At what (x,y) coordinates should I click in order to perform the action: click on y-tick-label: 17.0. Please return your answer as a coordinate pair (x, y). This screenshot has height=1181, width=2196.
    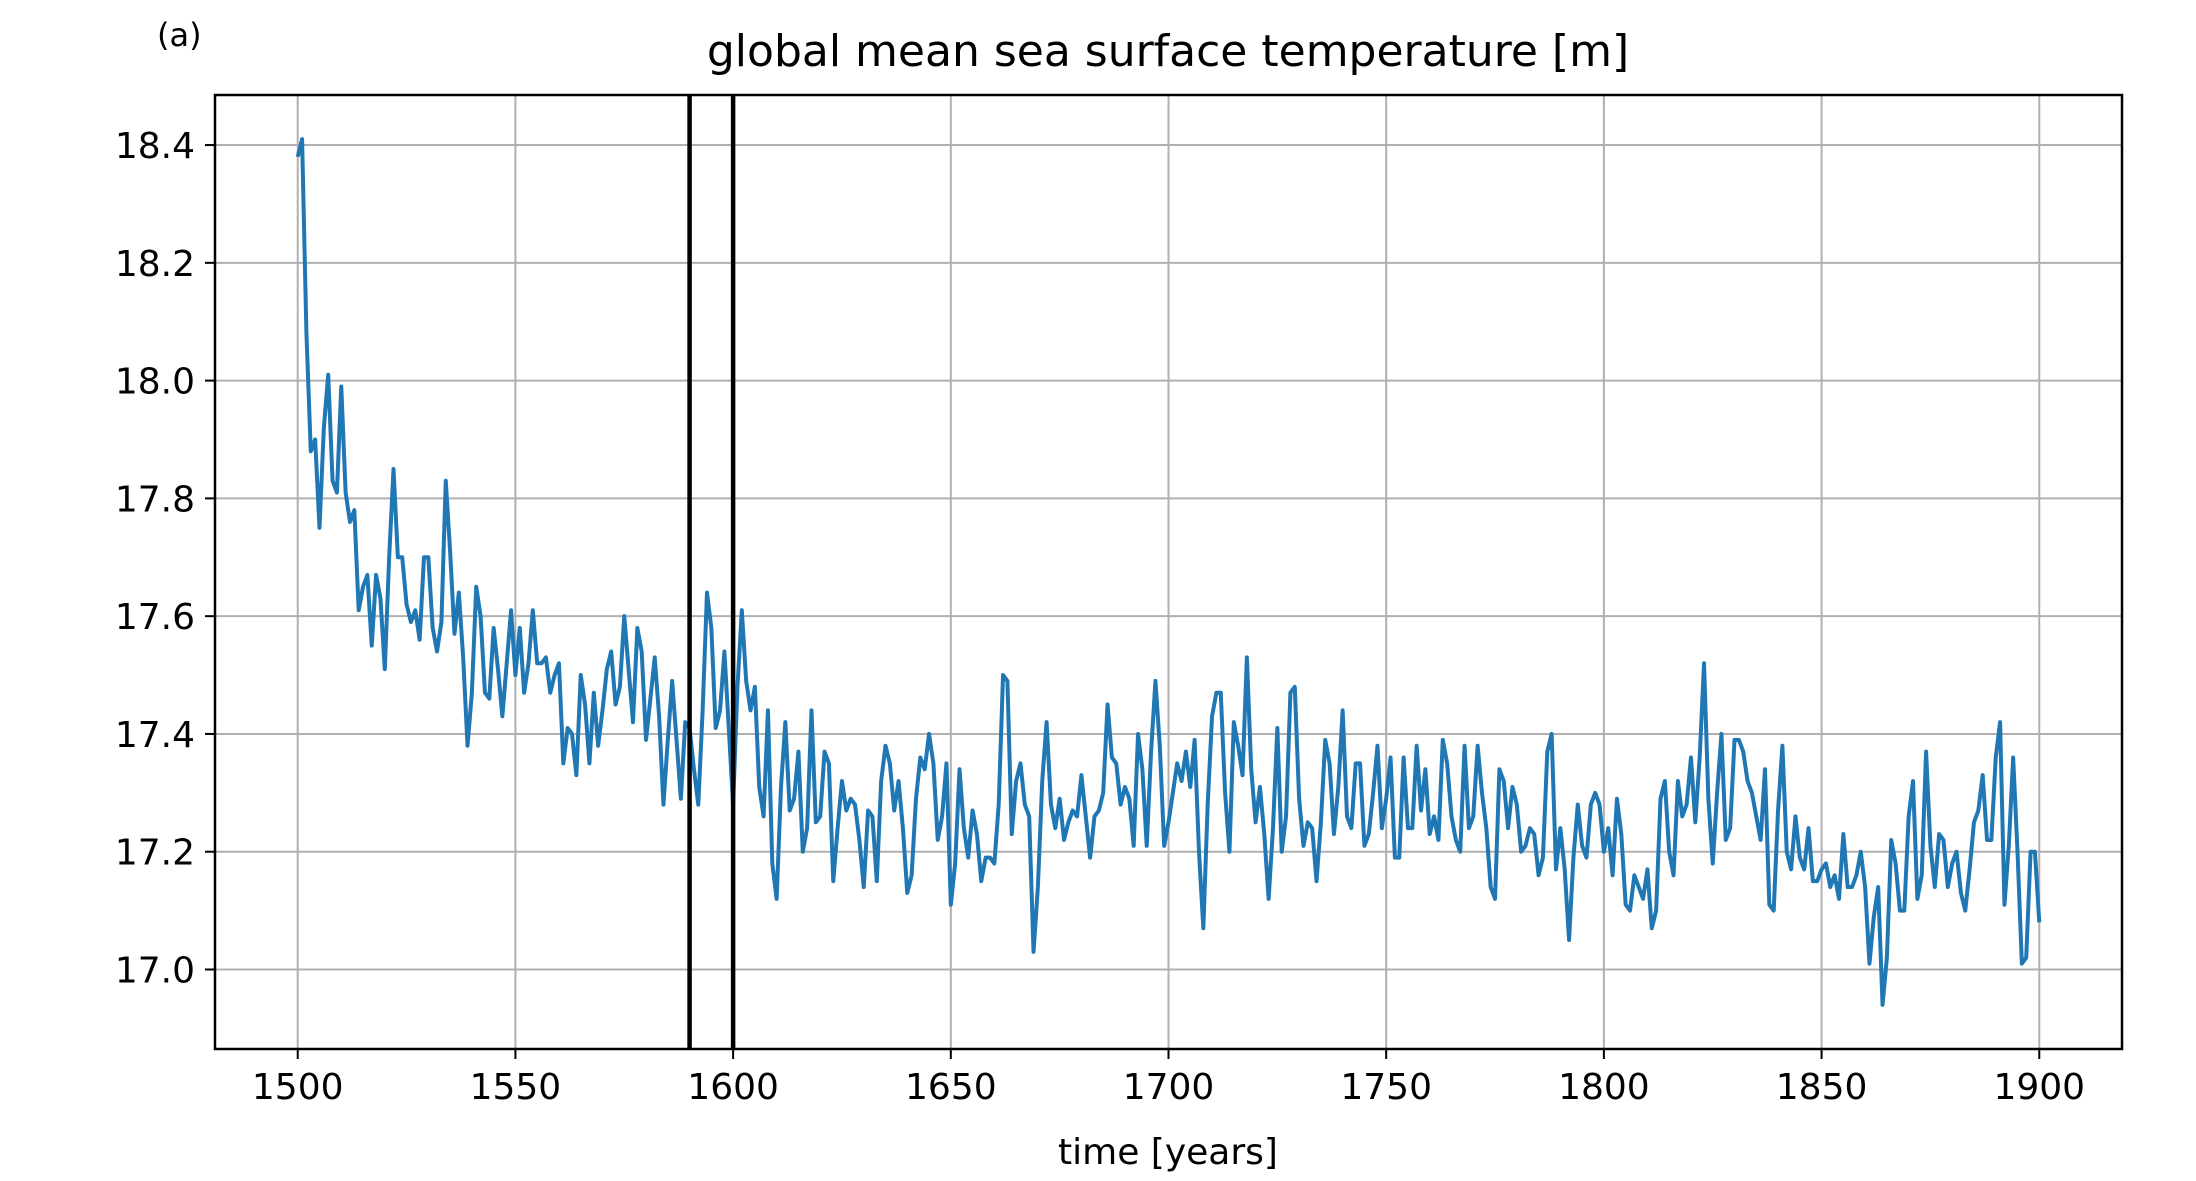
    Looking at the image, I should click on (155, 971).